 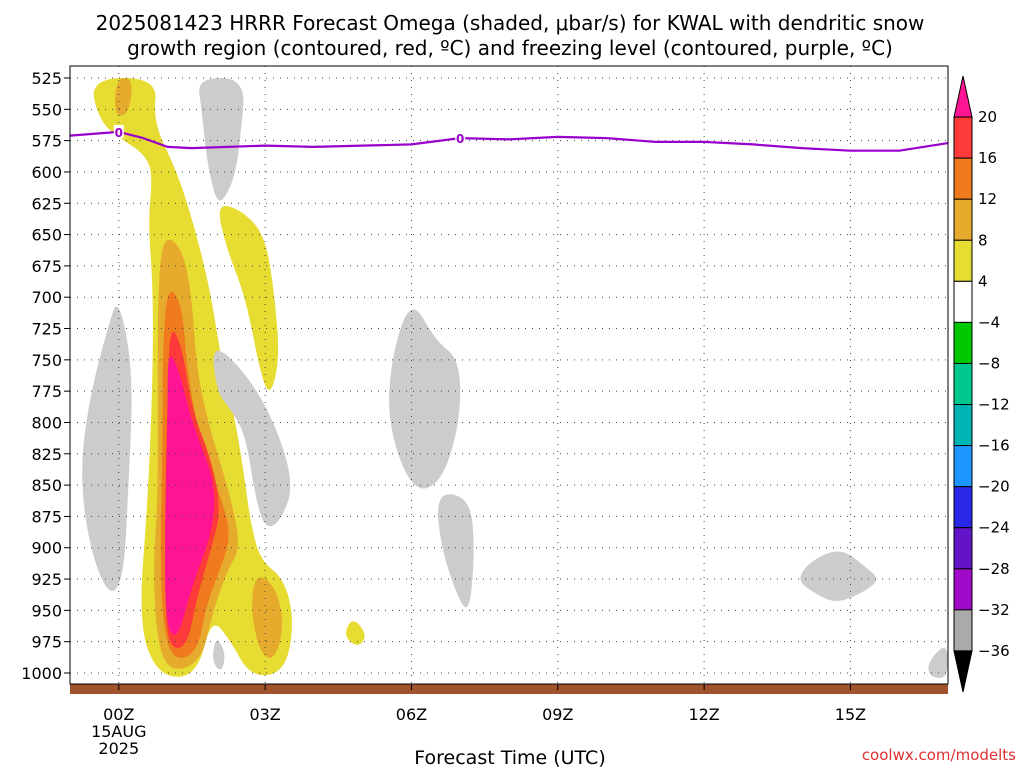 I want to click on credit-text: coolwx.com/modelts, so click(x=939, y=755).